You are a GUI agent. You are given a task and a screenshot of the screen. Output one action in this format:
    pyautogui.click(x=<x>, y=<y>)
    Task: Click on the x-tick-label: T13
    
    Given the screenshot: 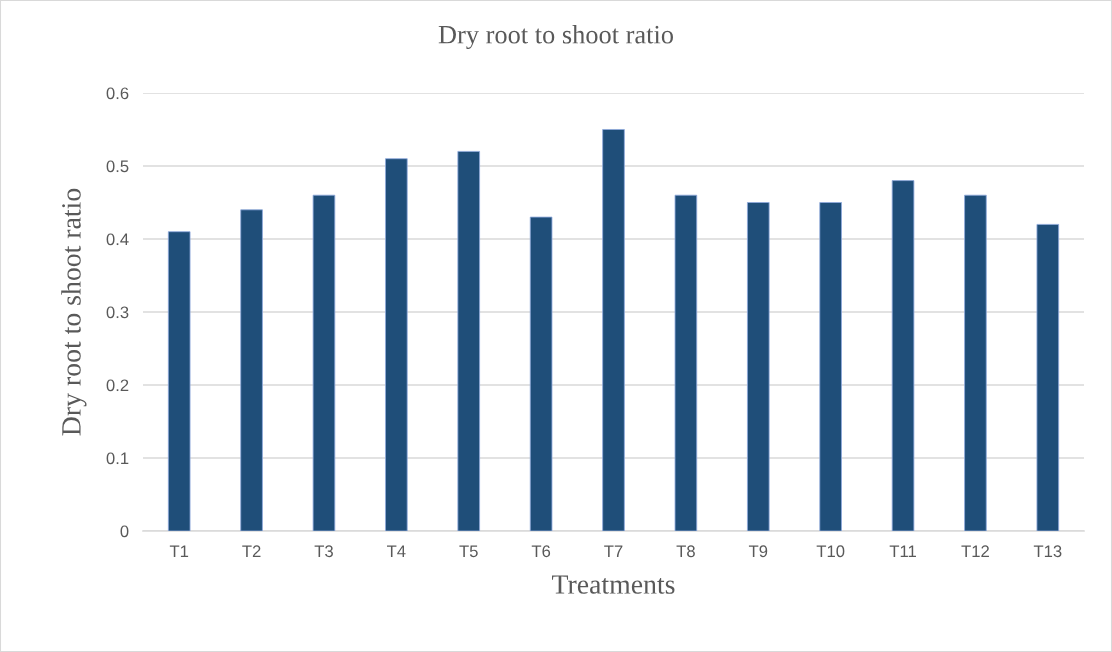 What is the action you would take?
    pyautogui.click(x=1047, y=551)
    